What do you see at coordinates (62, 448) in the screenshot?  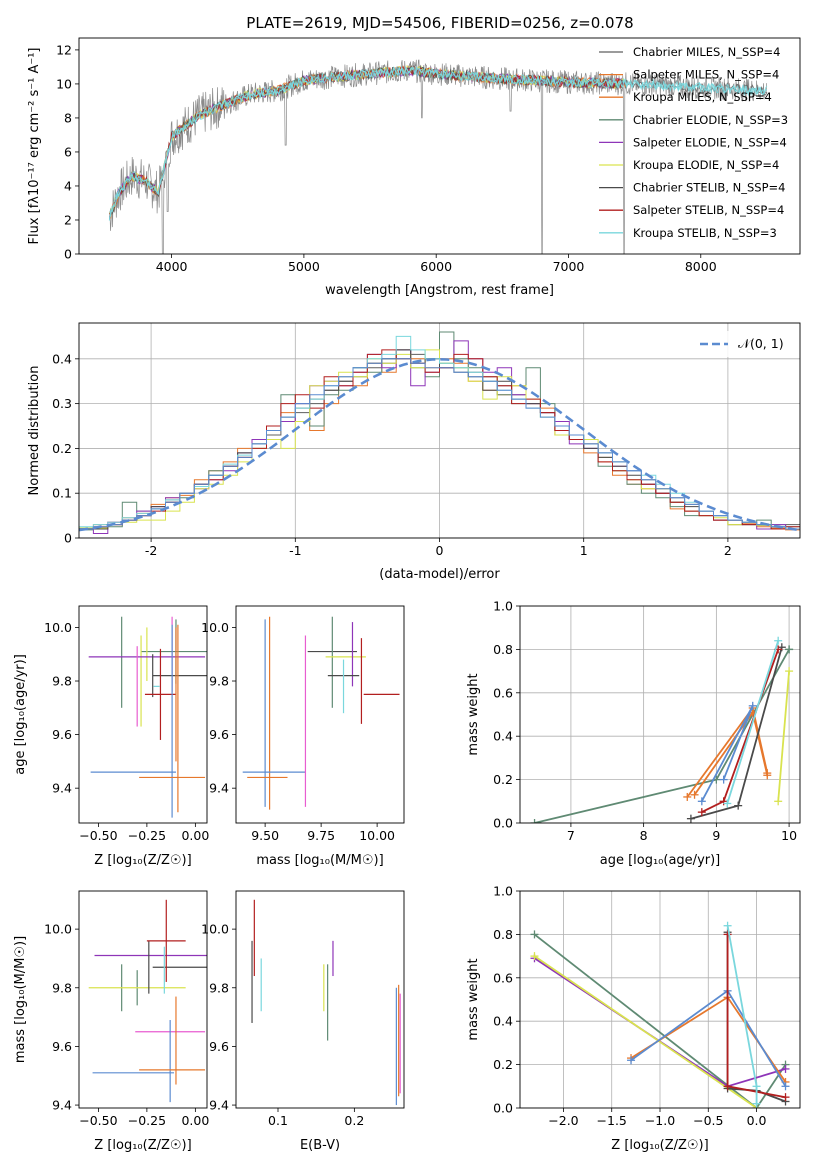 I see `y-tick-label: 0.2` at bounding box center [62, 448].